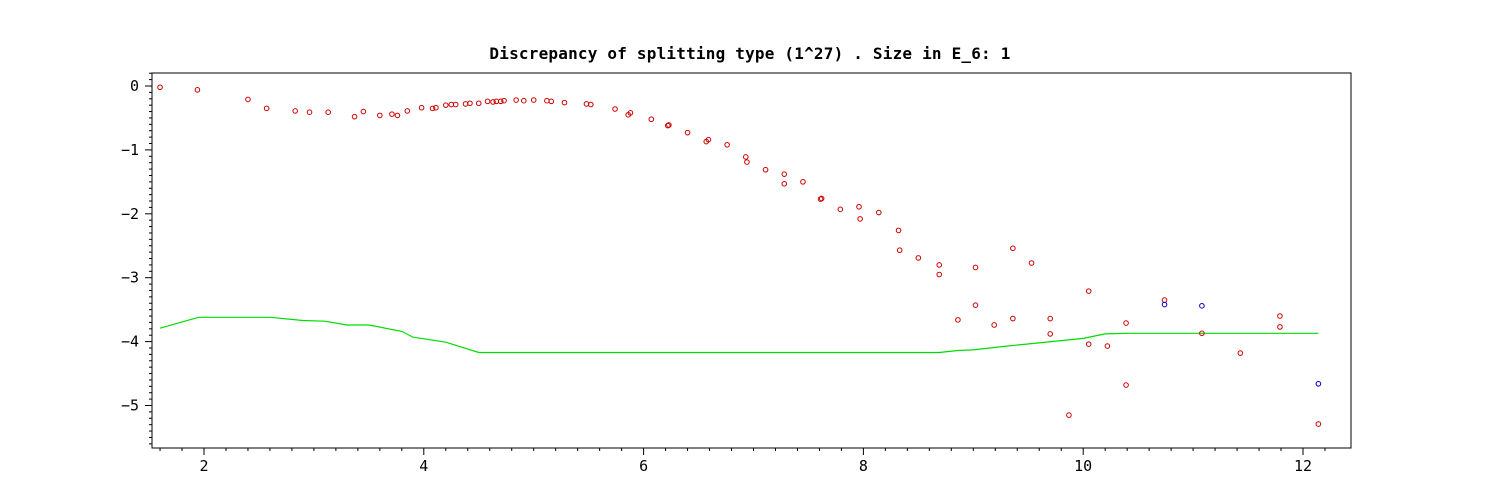 The width and height of the screenshot is (1500, 500). I want to click on x-tick-label: 2, so click(203, 466).